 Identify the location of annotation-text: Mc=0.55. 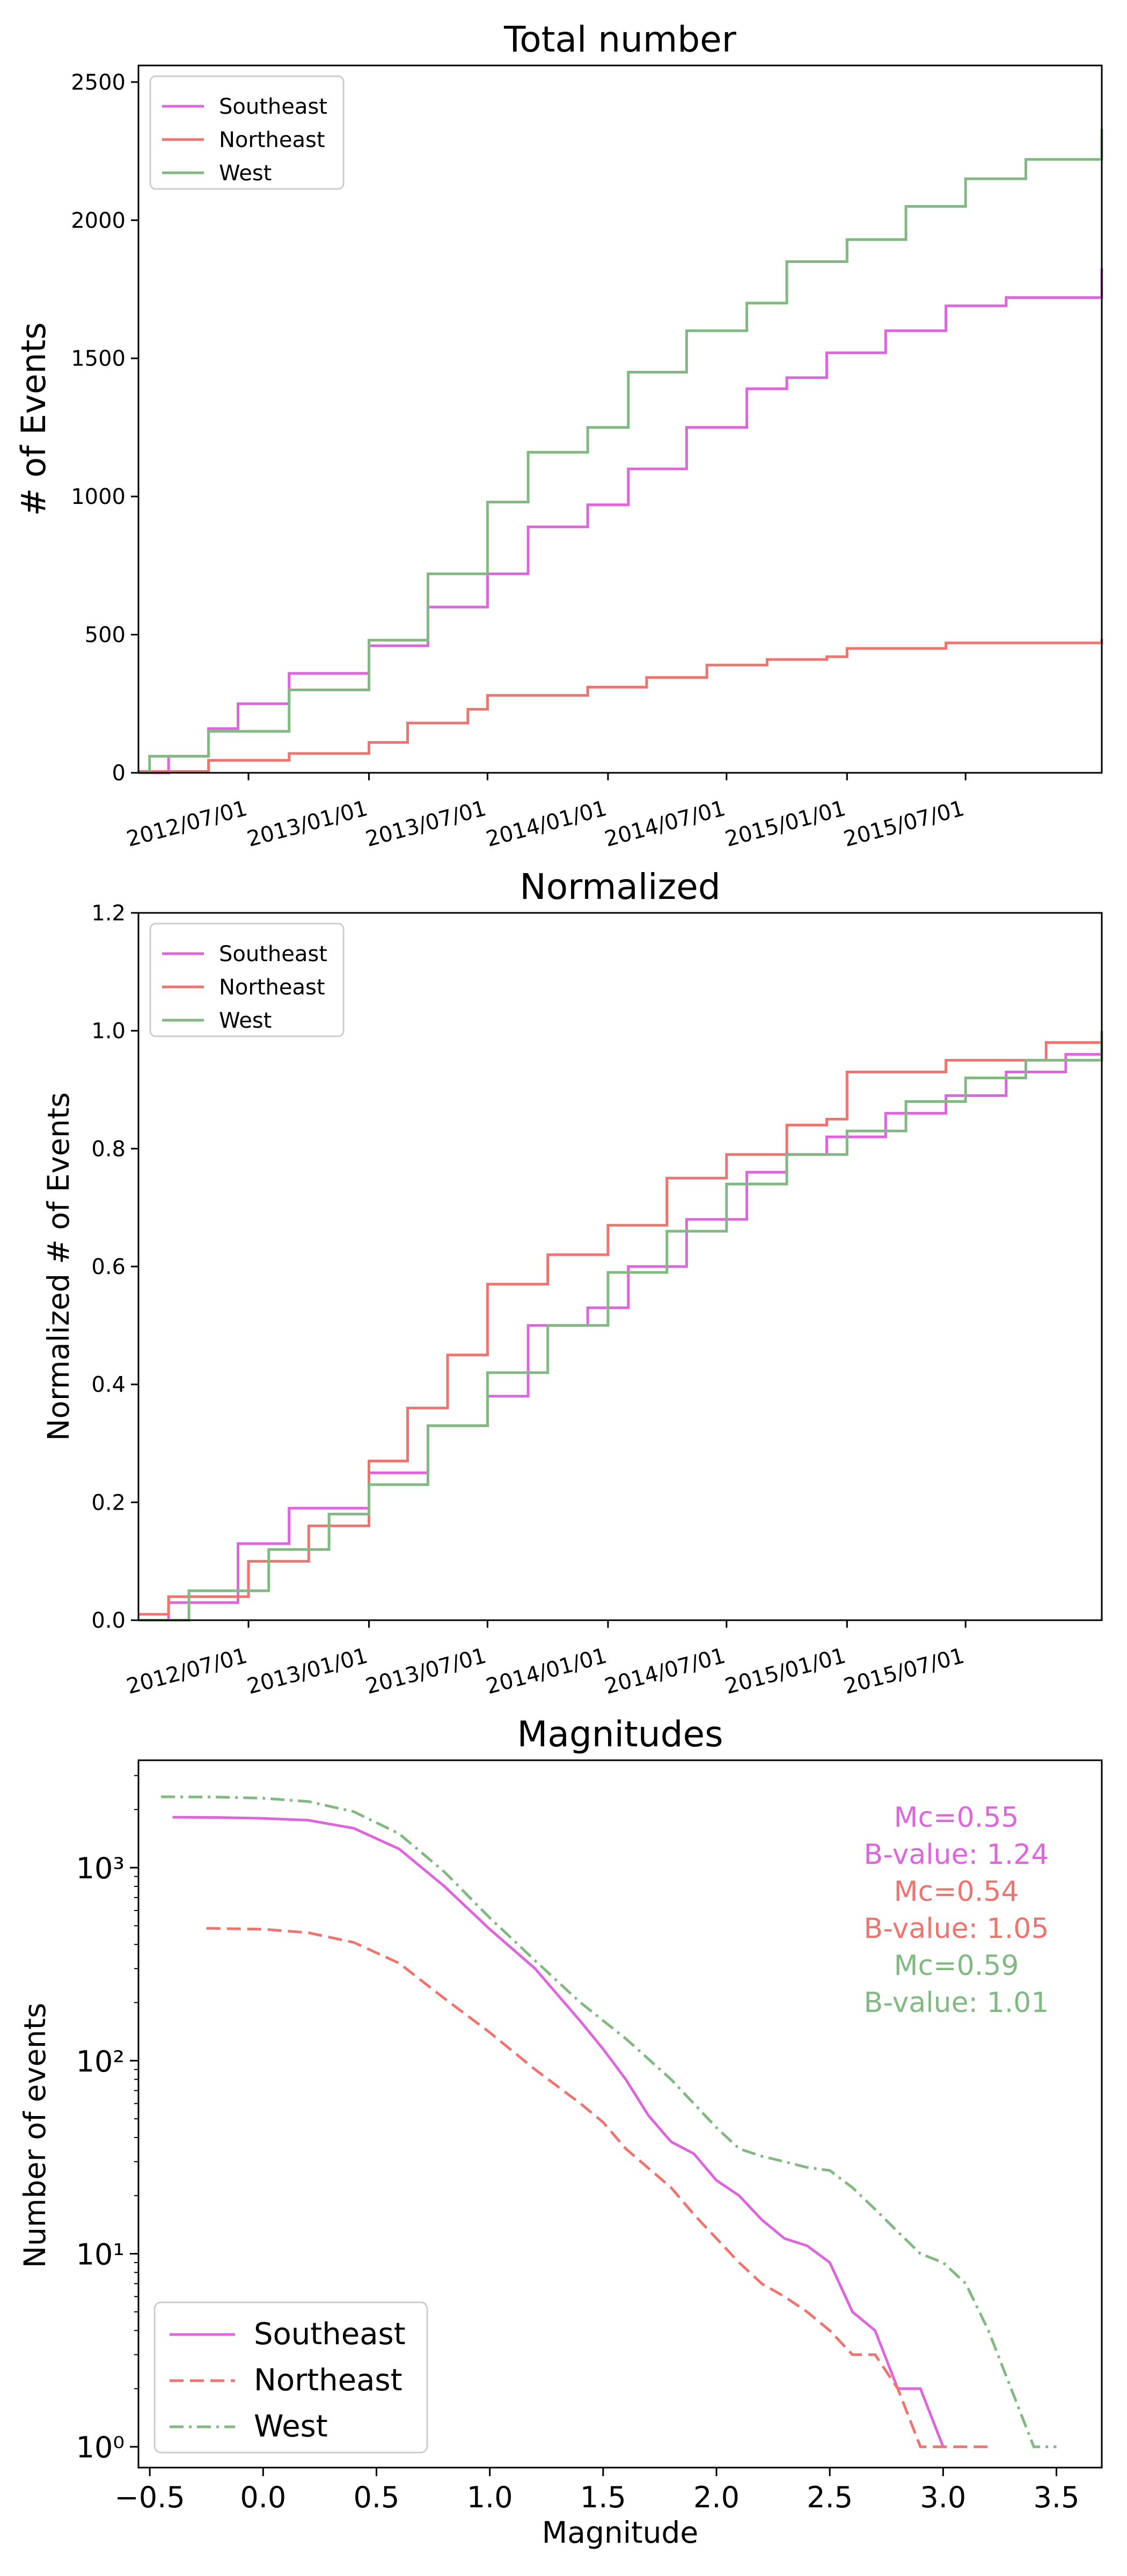
(956, 1818).